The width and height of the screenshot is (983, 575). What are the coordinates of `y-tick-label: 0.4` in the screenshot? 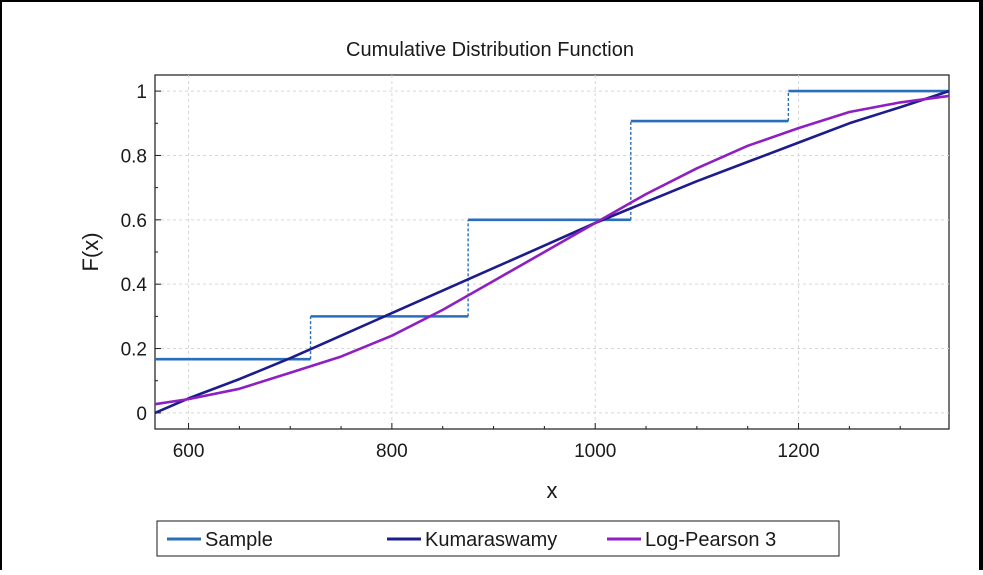 It's located at (134, 285).